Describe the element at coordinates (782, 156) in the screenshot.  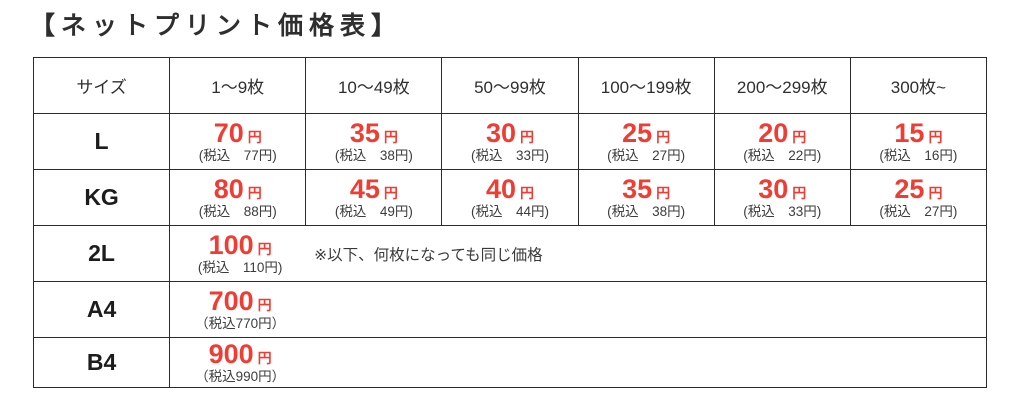
I see `price-tax-included: (税込 22円)` at that location.